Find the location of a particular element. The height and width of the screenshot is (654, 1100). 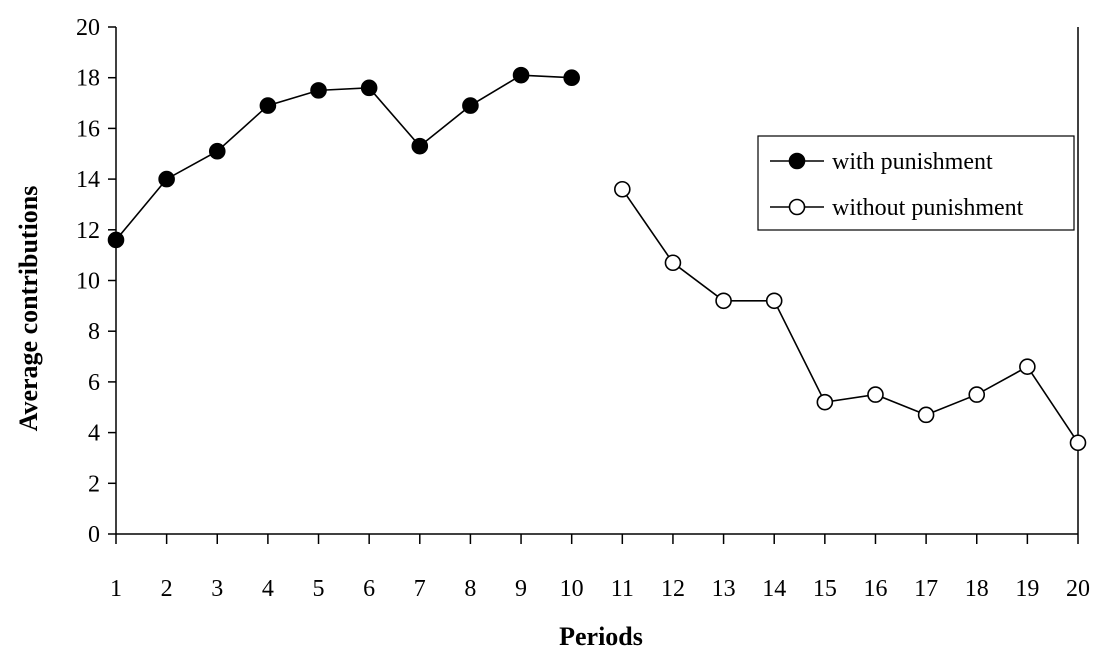

x-tick-label: 16 is located at coordinates (875, 589).